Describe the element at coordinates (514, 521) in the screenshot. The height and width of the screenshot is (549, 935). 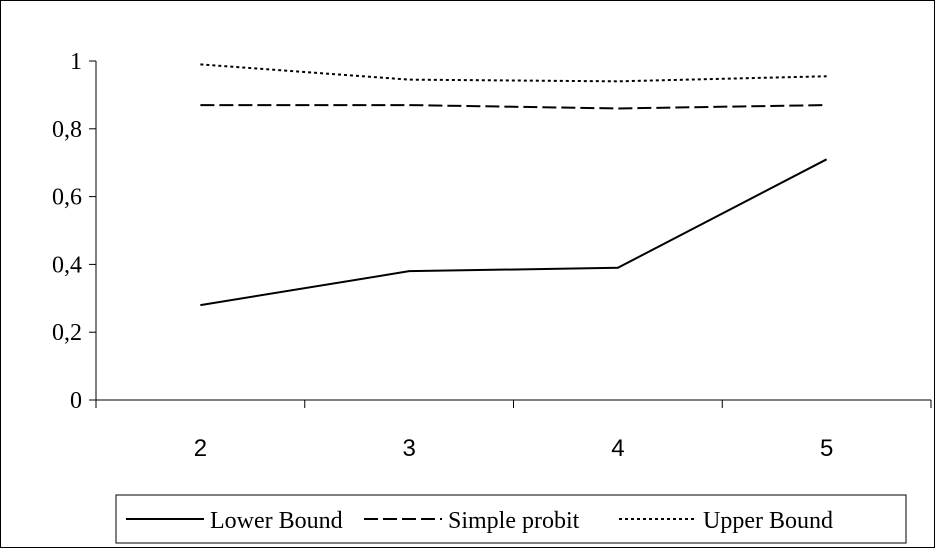
I see `legend-label: Simple probit` at that location.